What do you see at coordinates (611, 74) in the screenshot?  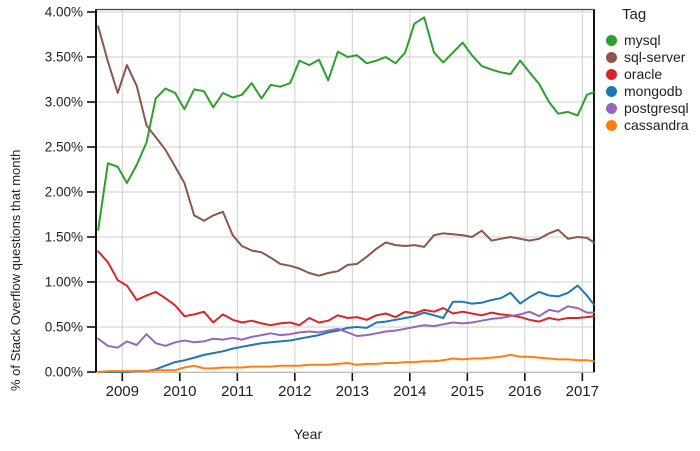 I see `legend-color-dot-oracle` at bounding box center [611, 74].